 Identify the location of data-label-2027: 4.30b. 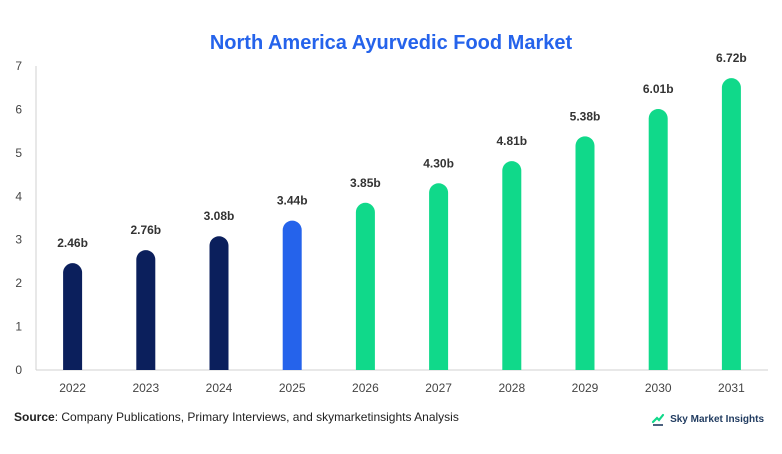
(438, 163).